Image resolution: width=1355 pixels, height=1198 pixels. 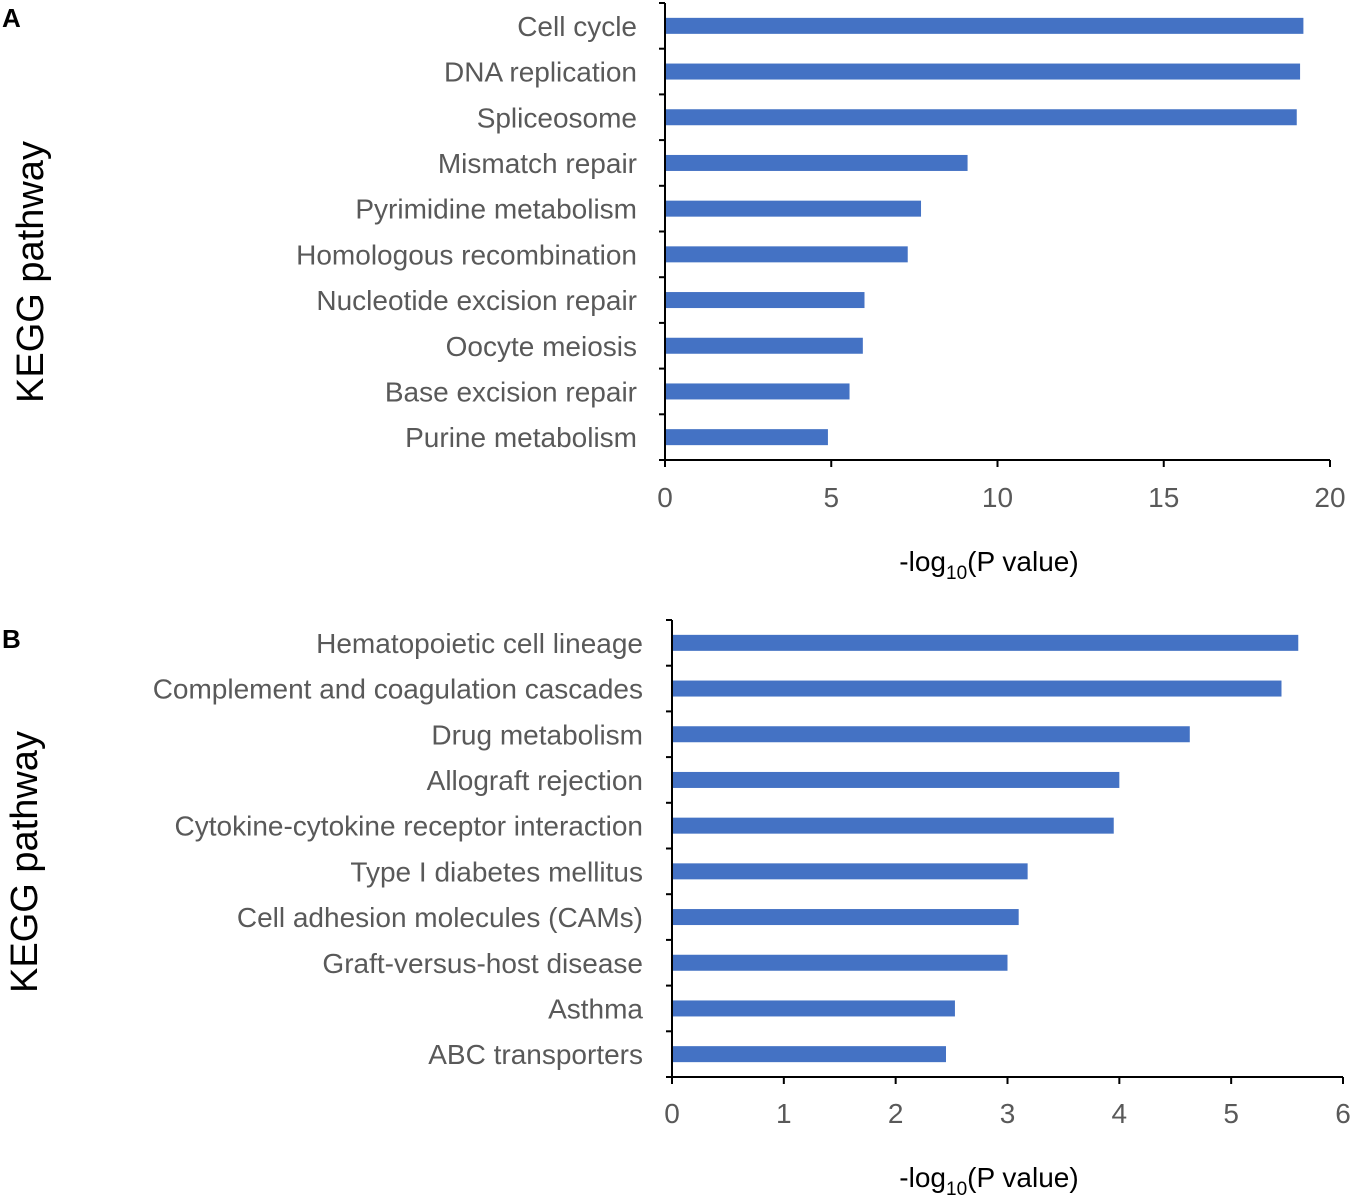 I want to click on category-label-a-4: Mismatch repair, so click(x=537, y=163).